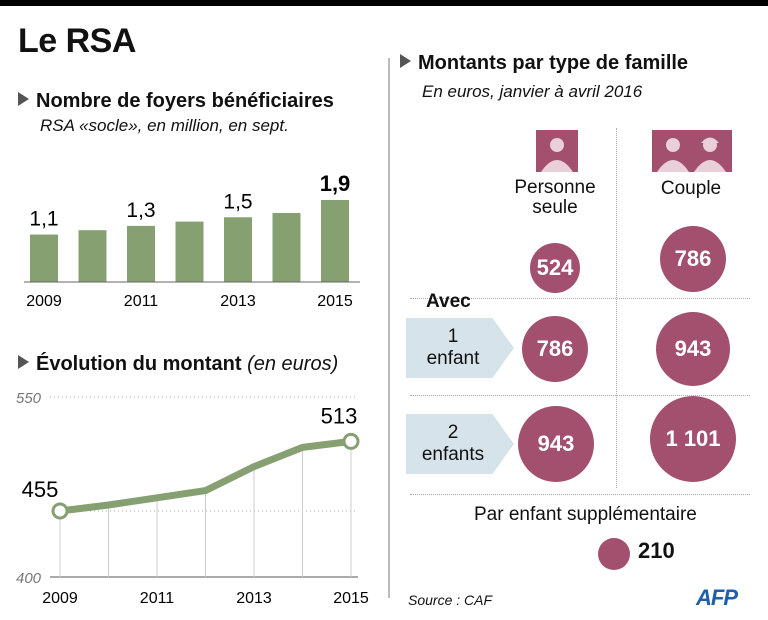  I want to click on bar-section-title: Nombre de foyers bénéficiaires, so click(176, 101).